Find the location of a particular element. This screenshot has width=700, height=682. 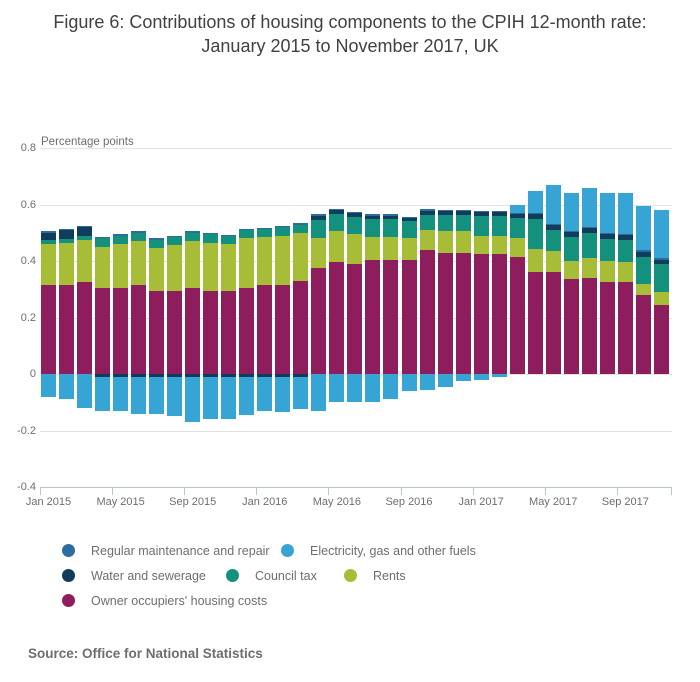

bar-segment-rents-oct-2017 is located at coordinates (643, 289).